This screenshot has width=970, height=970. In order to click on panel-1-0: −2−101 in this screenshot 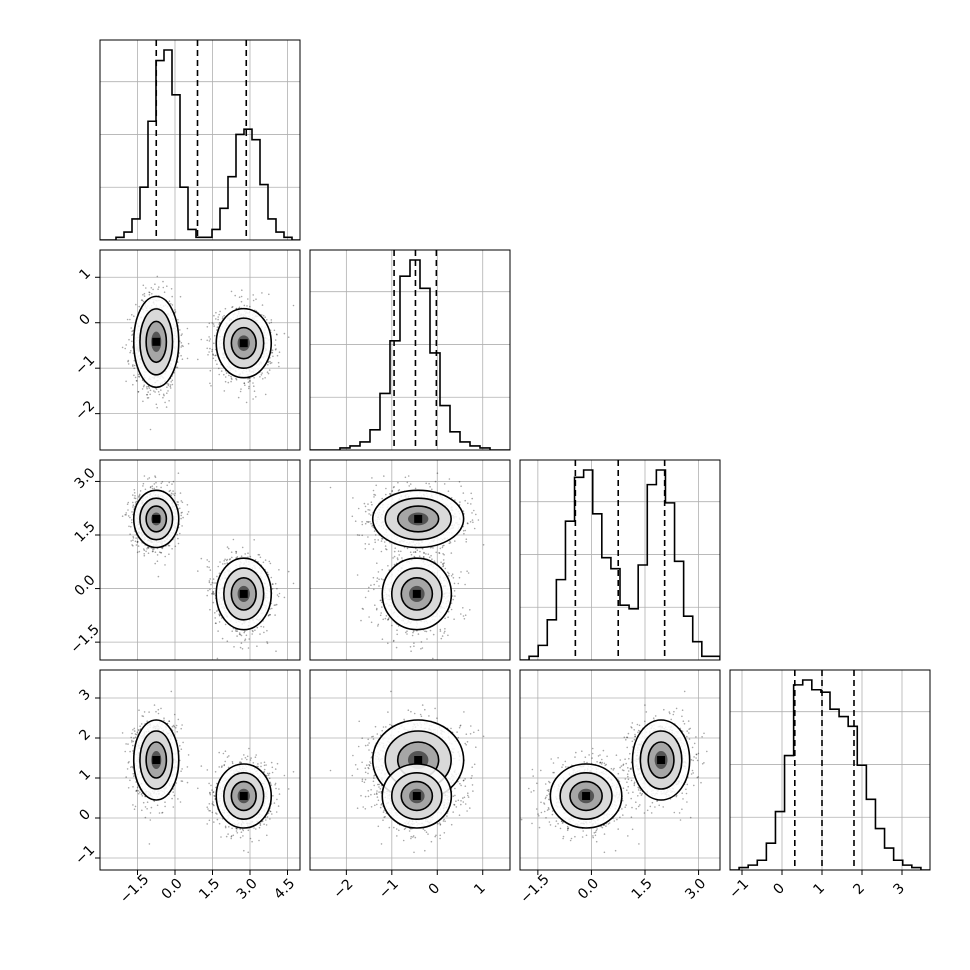, I will do `click(186, 350)`.